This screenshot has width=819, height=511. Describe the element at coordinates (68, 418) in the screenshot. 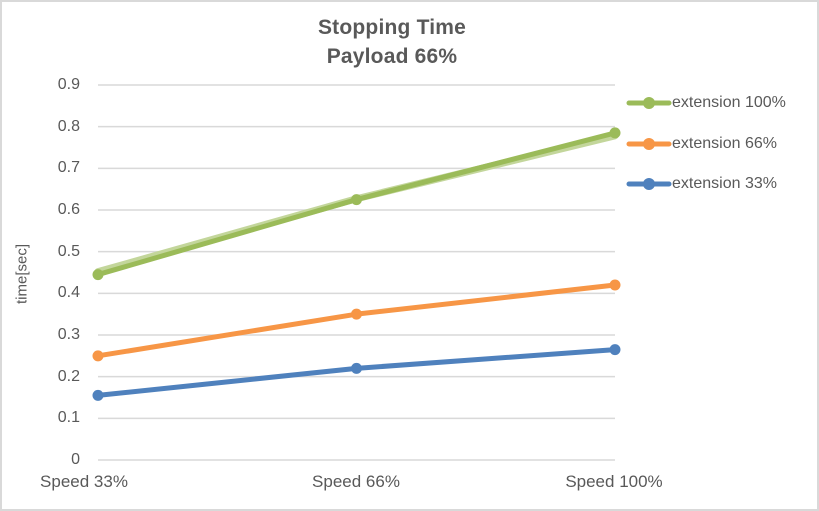

I see `y-tick-label: 0.1` at that location.